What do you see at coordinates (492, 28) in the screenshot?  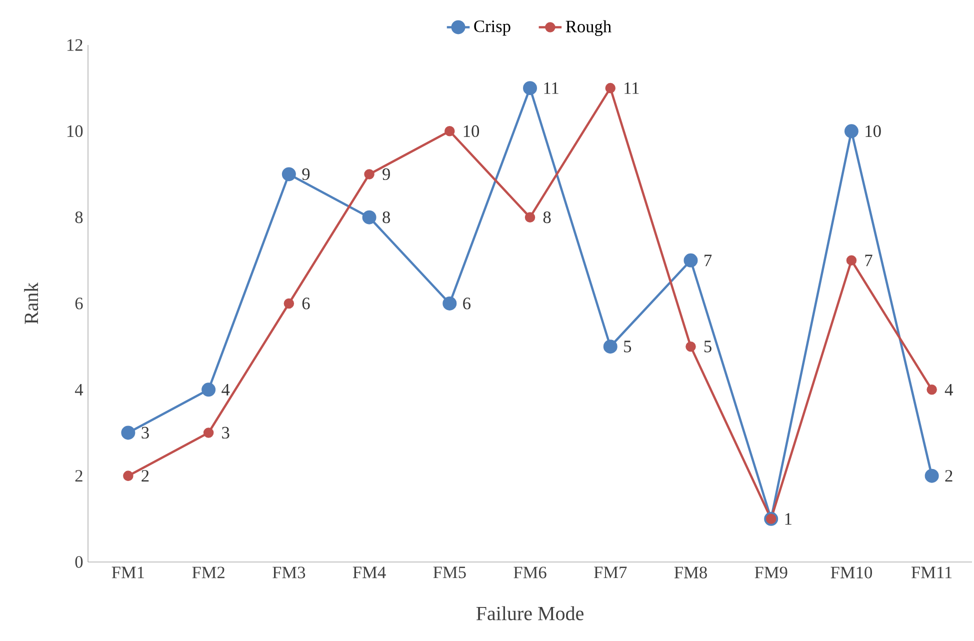 I see `legend-label: Crisp` at bounding box center [492, 28].